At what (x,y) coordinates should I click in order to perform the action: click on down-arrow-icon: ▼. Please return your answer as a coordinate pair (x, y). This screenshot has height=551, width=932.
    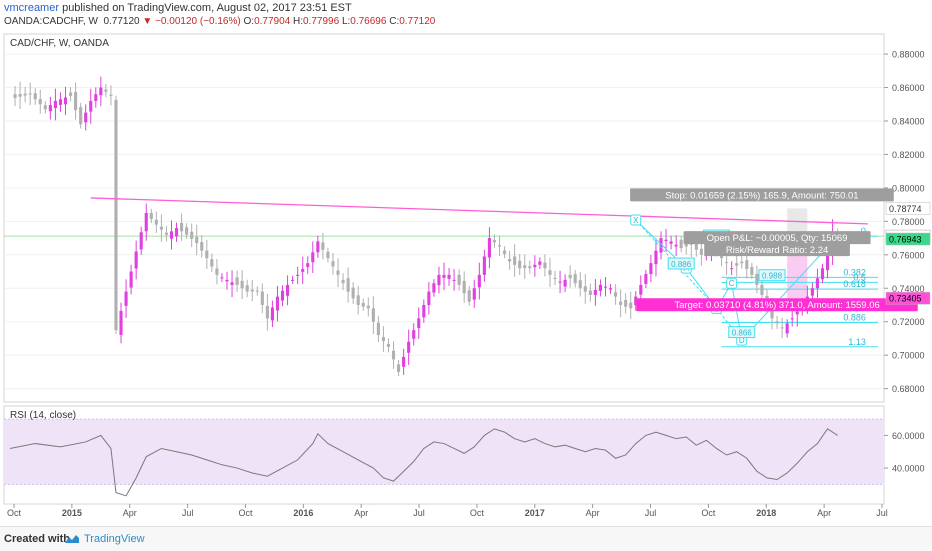
    Looking at the image, I should click on (147, 21).